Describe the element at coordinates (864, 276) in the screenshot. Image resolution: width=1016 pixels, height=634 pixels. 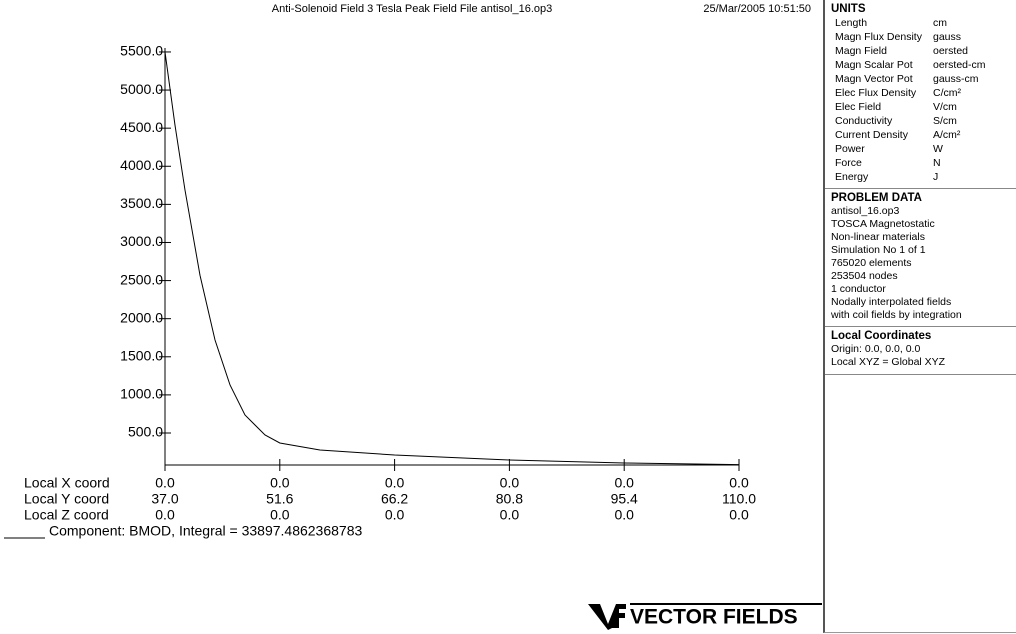
I see `problem-line: 253504 nodes` at that location.